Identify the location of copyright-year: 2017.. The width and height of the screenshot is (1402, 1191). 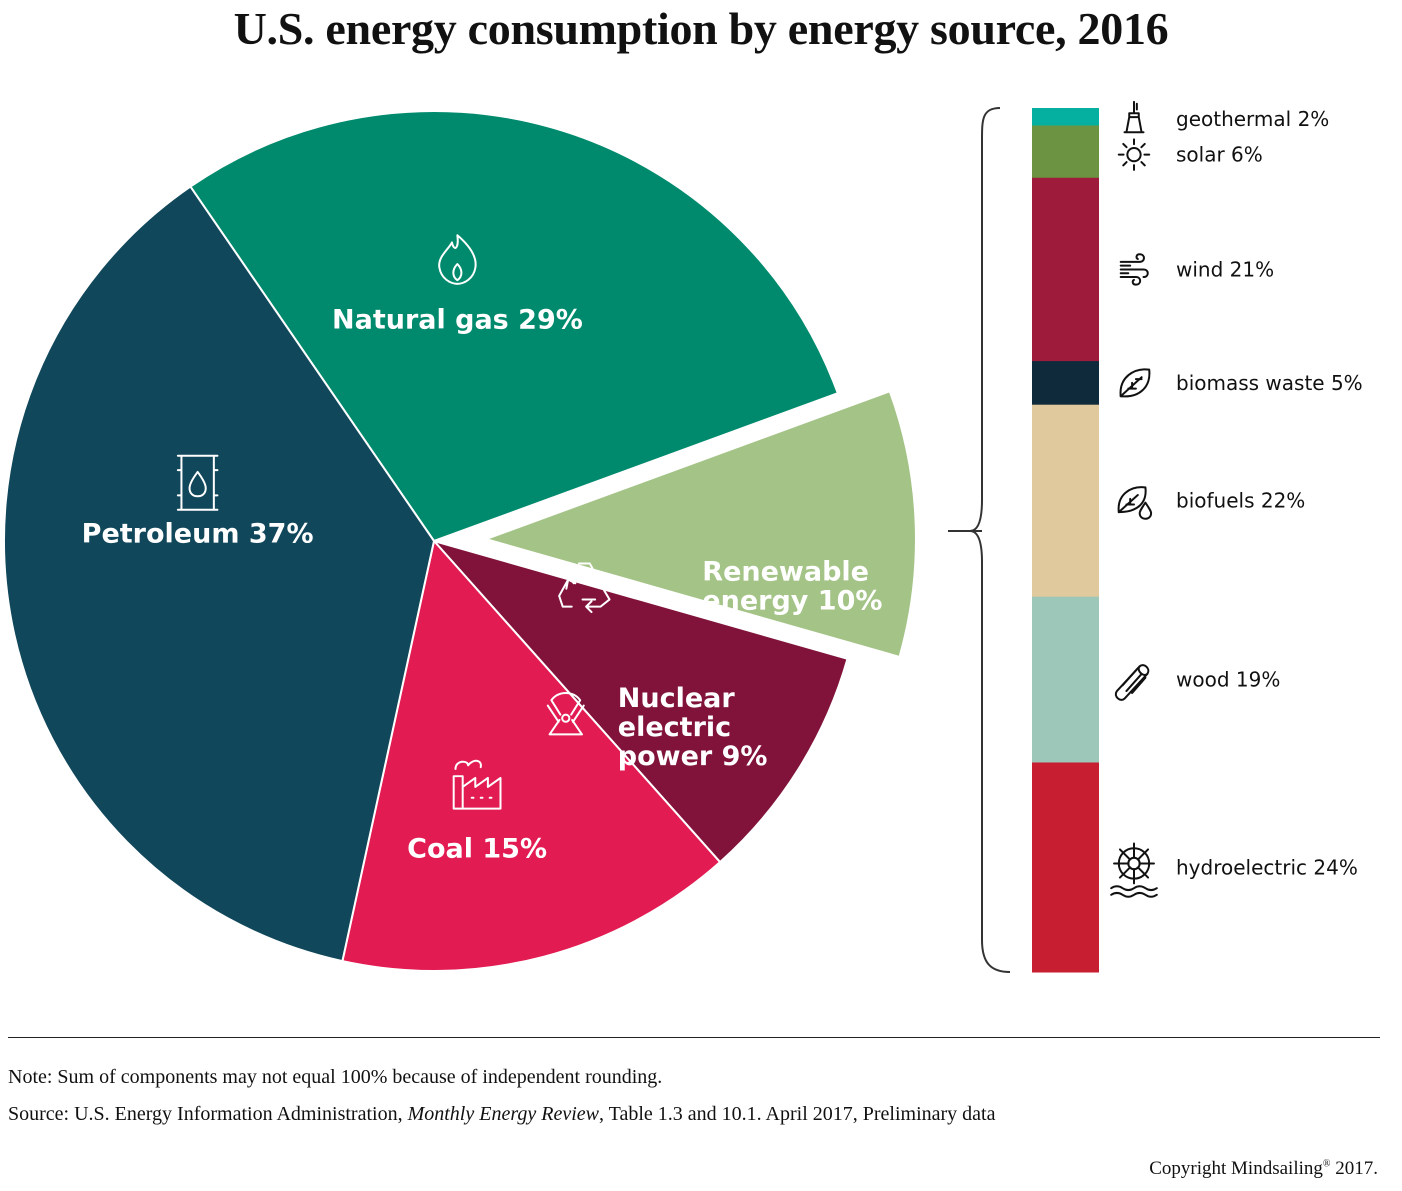
(1354, 1168).